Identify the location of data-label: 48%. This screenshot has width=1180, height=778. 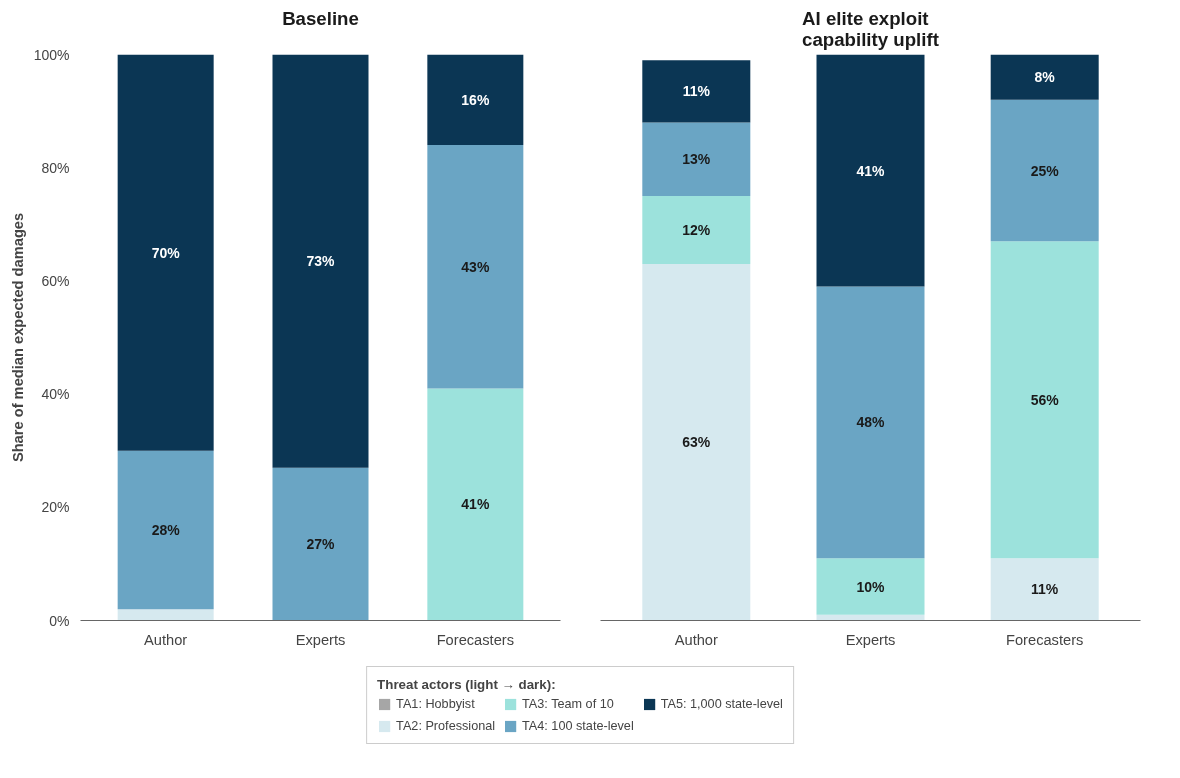
(871, 422).